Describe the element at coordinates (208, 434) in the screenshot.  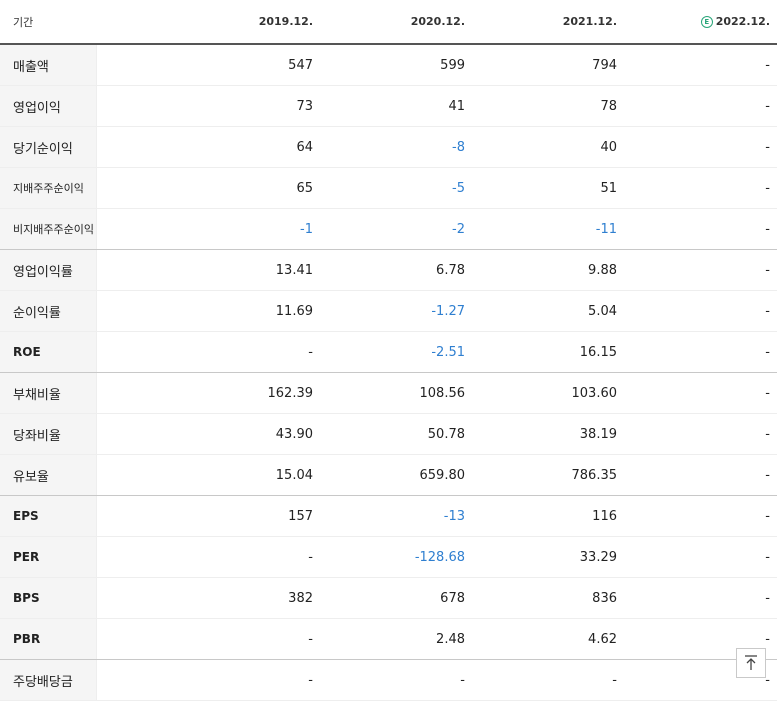
I see `table-cell: 43.90` at that location.